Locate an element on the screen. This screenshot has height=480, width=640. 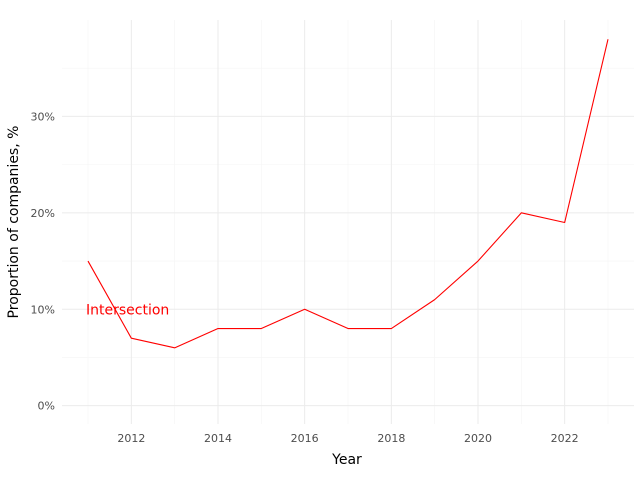
x-tick-label: 2016 is located at coordinates (305, 438).